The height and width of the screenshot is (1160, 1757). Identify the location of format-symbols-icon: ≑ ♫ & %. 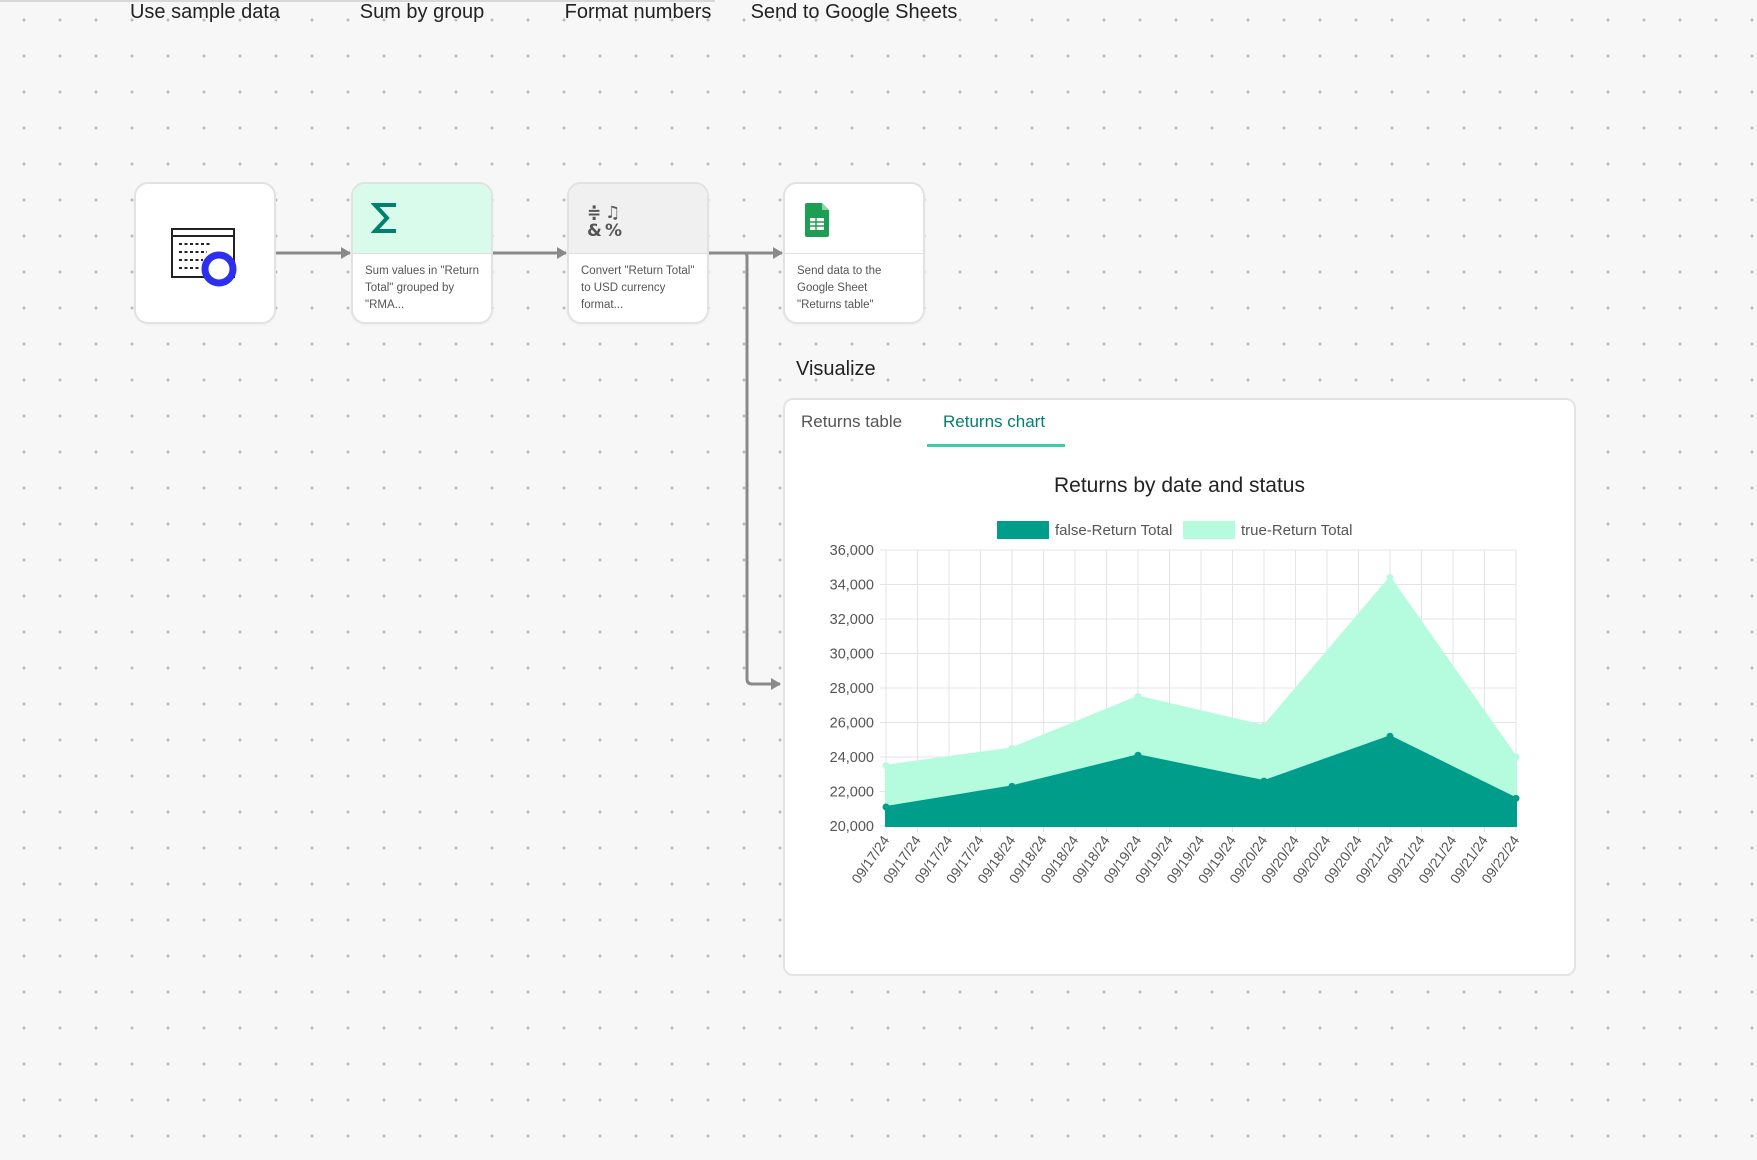
(604, 220).